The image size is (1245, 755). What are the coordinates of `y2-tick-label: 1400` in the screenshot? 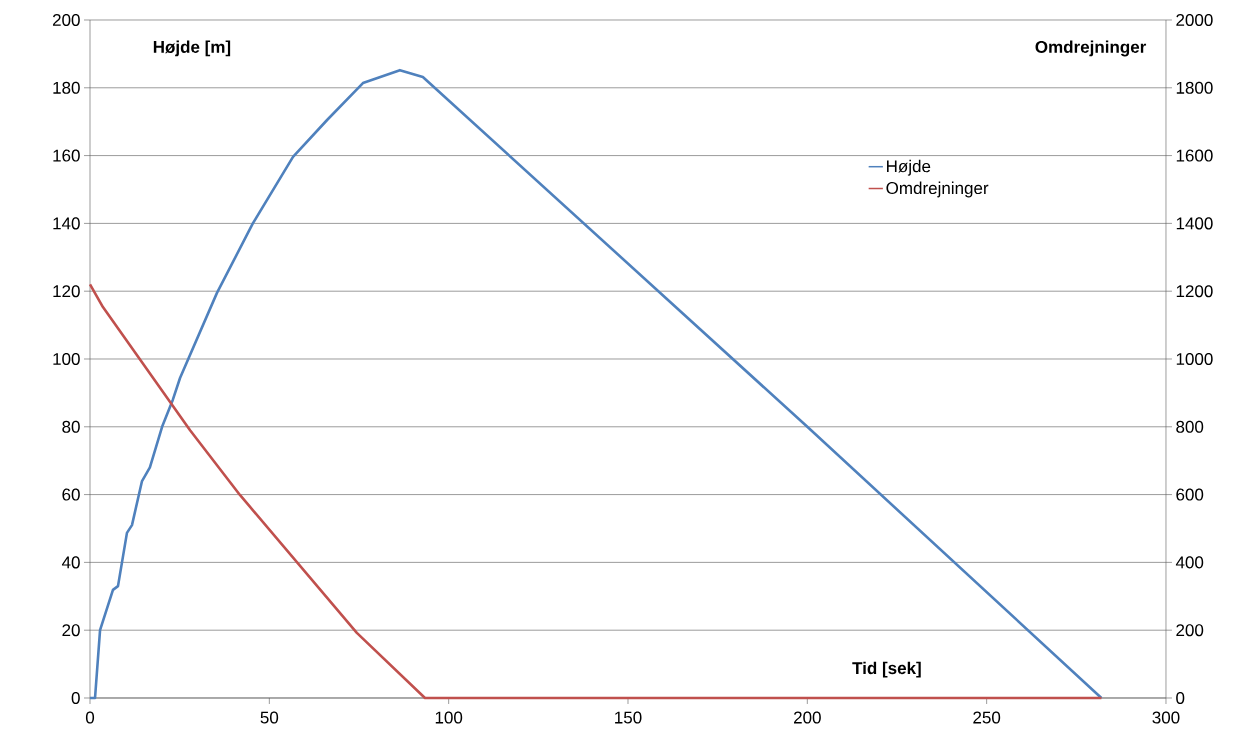 It's located at (1194, 223).